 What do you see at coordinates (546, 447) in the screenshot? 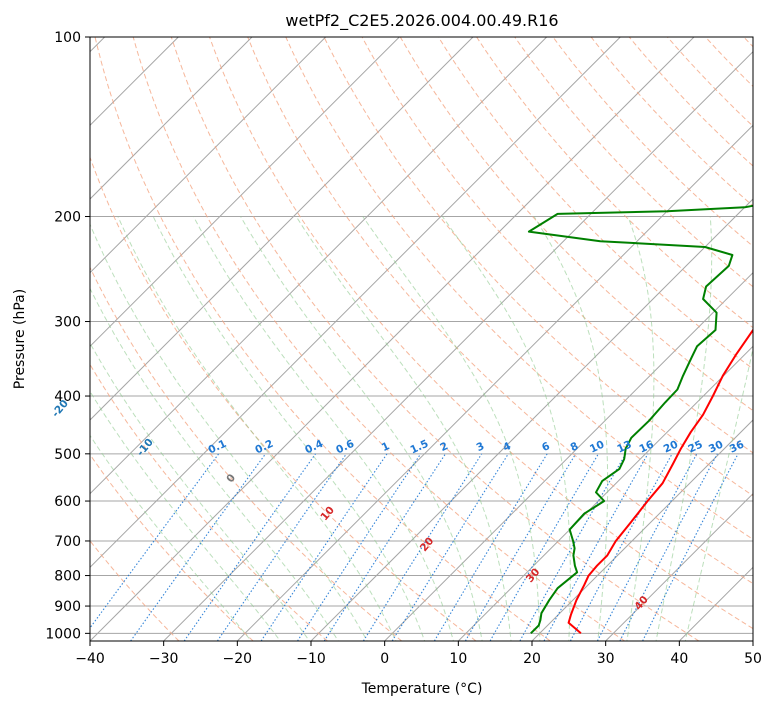
I see `mixing-ratio-label: 6` at bounding box center [546, 447].